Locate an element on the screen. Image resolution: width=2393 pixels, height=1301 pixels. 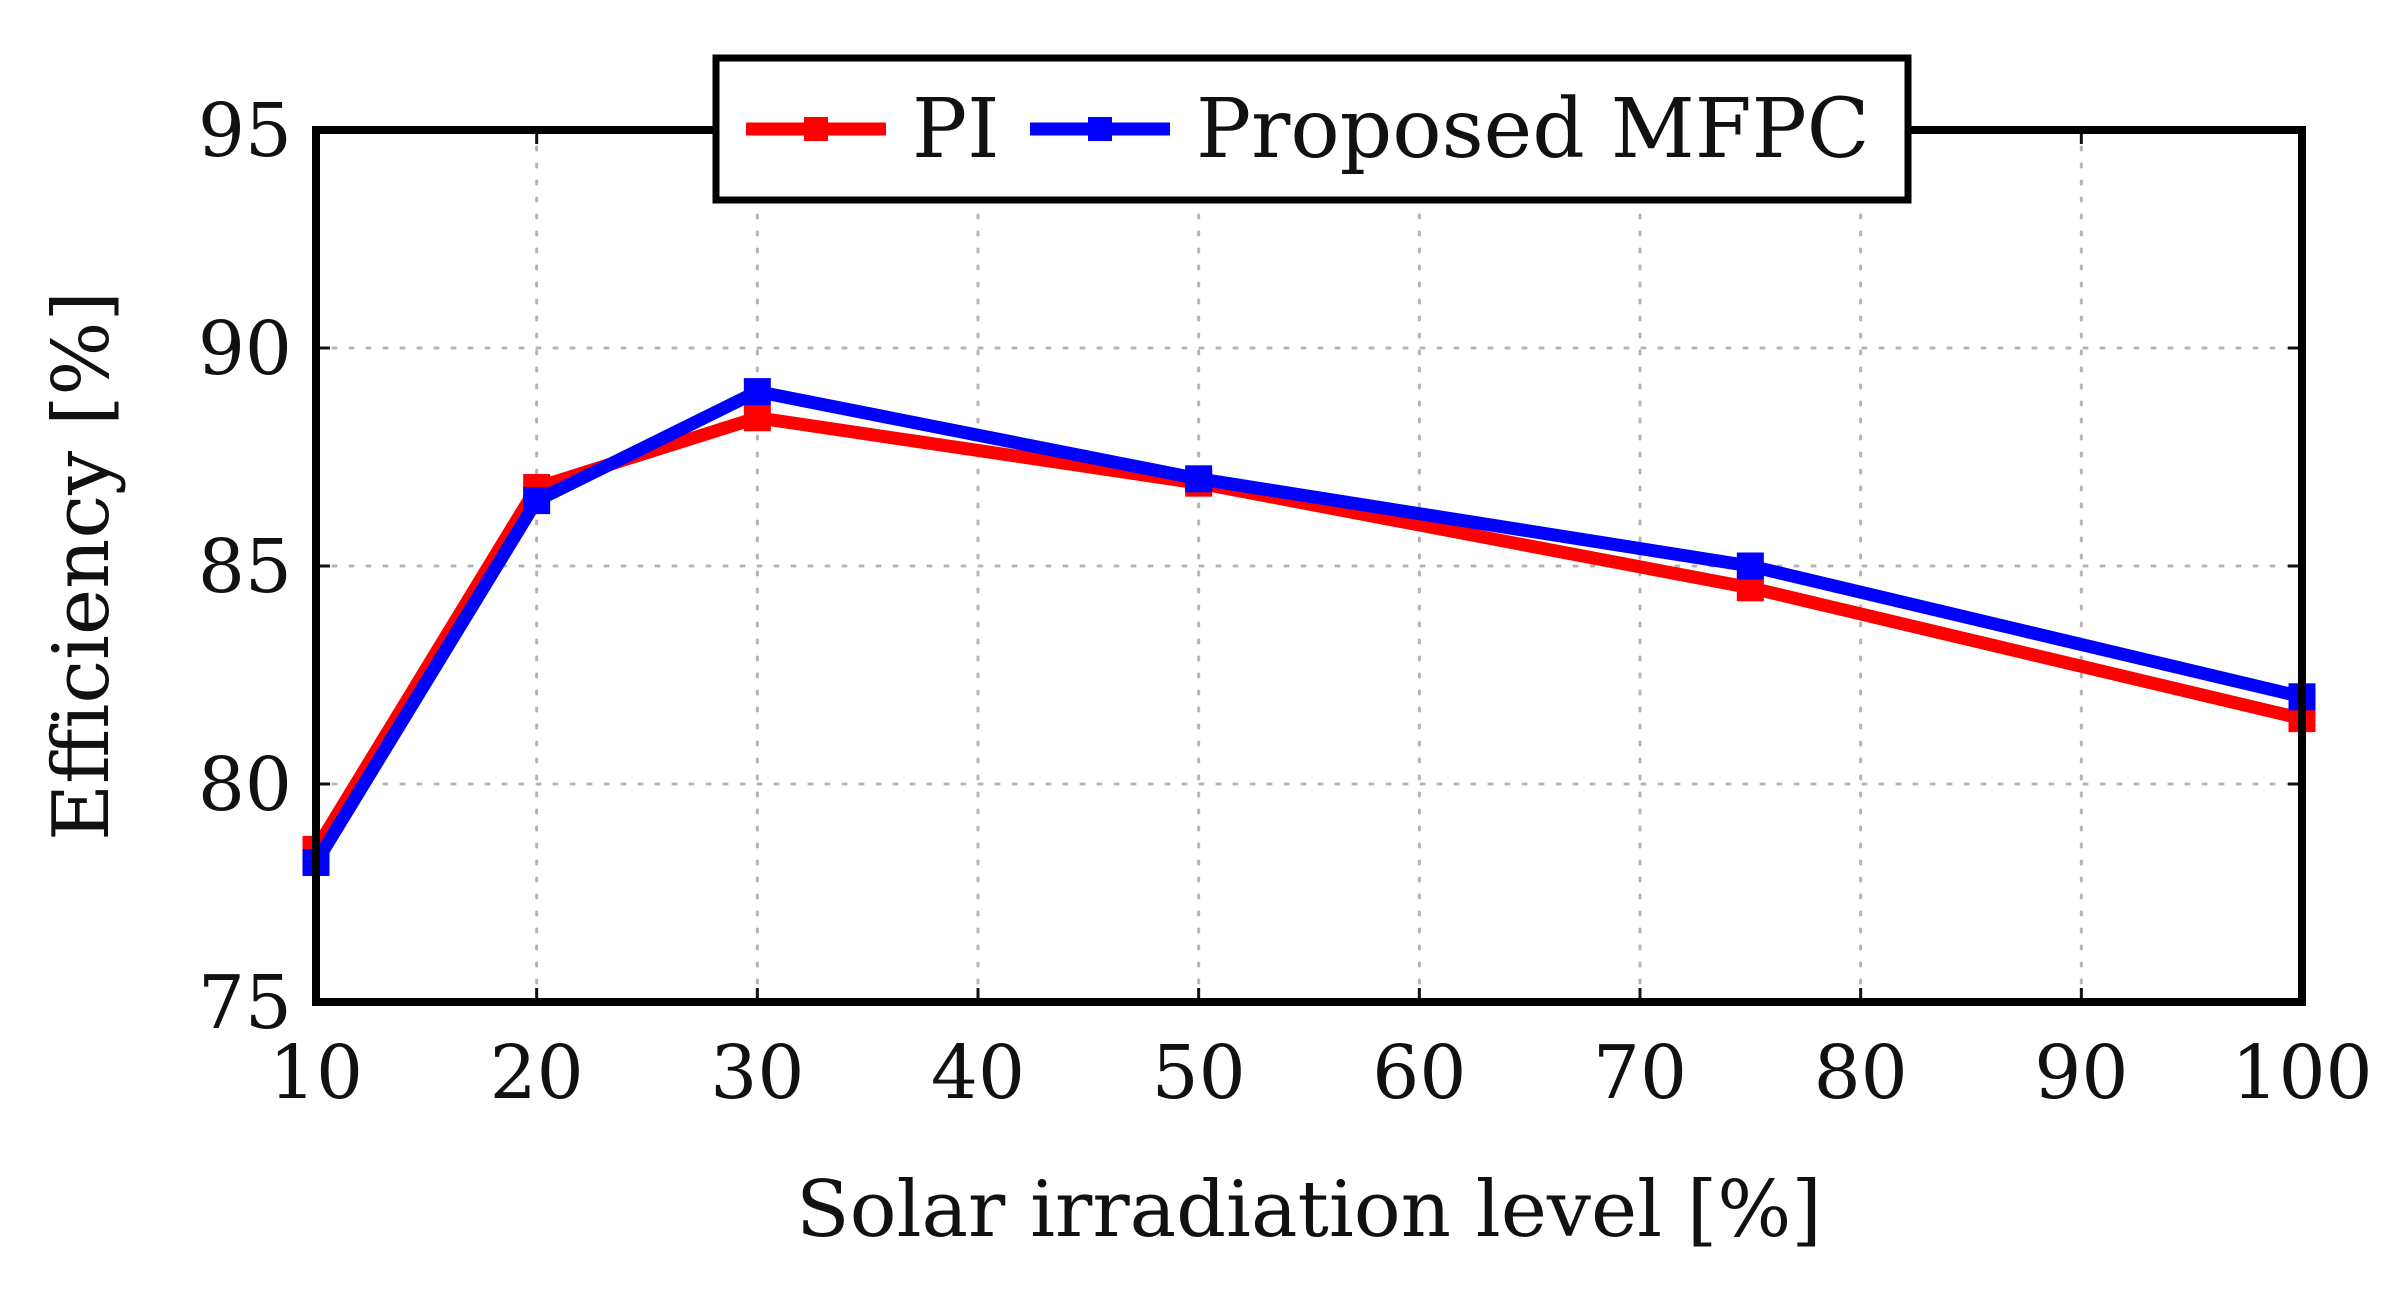
y-axis-title: Efficiency [%] is located at coordinates (82, 566).